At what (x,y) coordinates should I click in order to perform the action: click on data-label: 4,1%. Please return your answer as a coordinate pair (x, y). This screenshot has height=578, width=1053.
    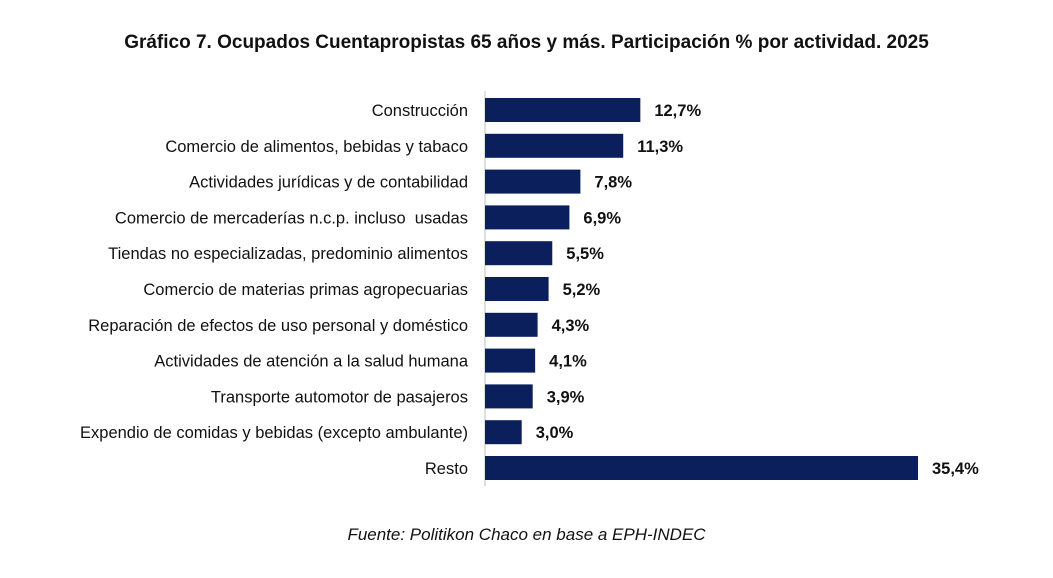
    Looking at the image, I should click on (568, 362).